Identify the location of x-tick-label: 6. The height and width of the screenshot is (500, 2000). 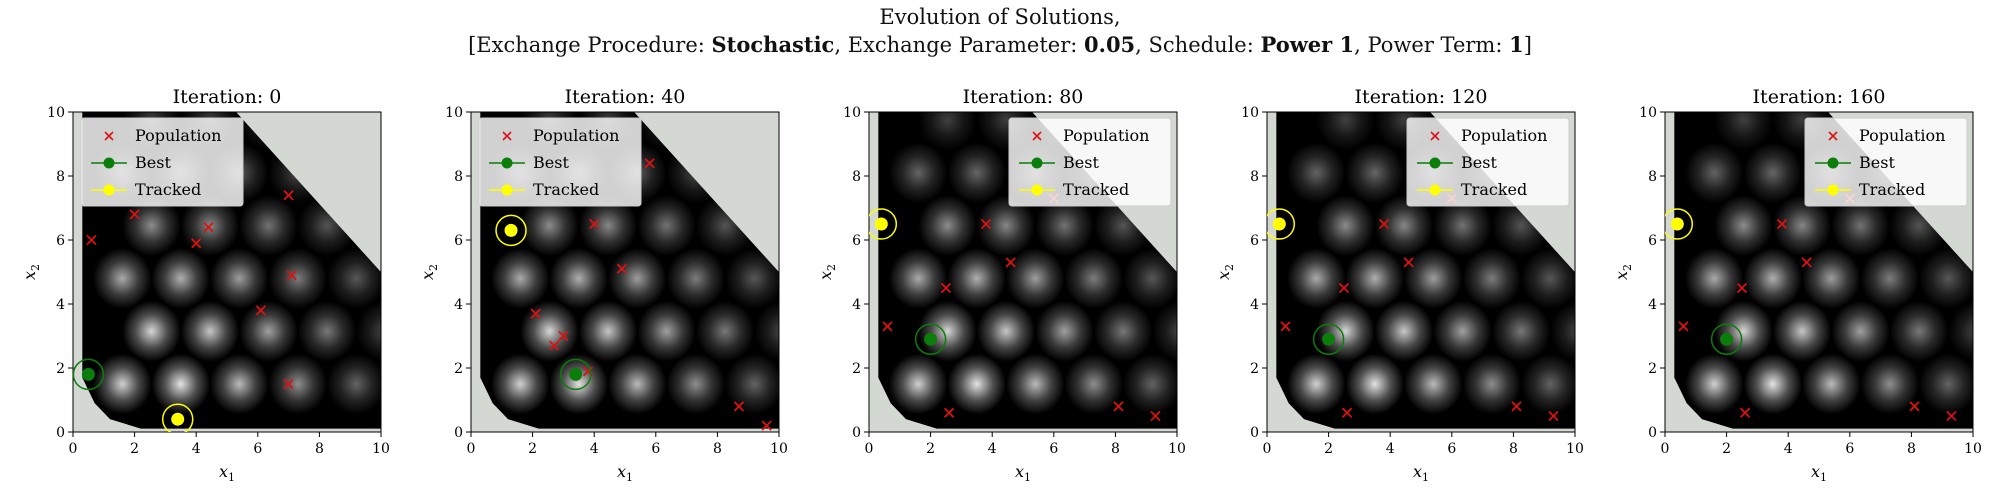
(1053, 449).